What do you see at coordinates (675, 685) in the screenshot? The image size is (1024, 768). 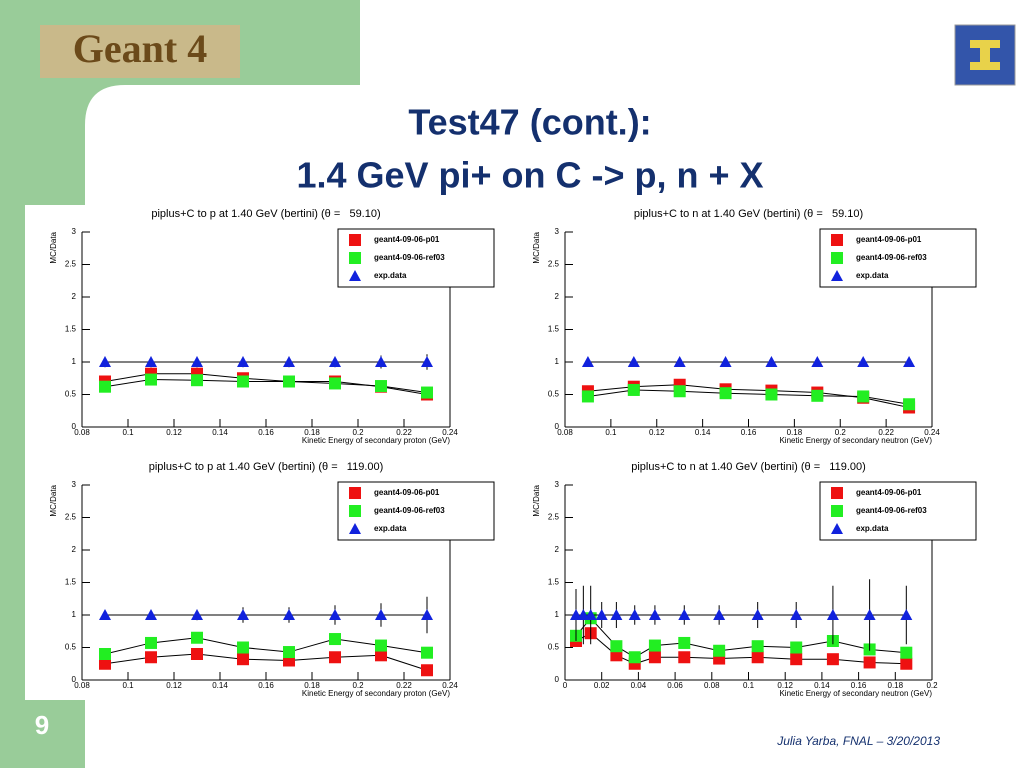 I see `x-tick-label: 0.06` at bounding box center [675, 685].